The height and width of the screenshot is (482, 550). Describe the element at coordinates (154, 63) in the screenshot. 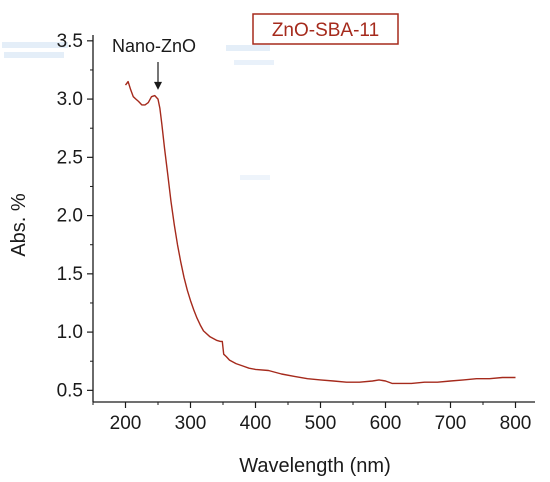

I see `annotation-layer: Nano-ZnO` at that location.